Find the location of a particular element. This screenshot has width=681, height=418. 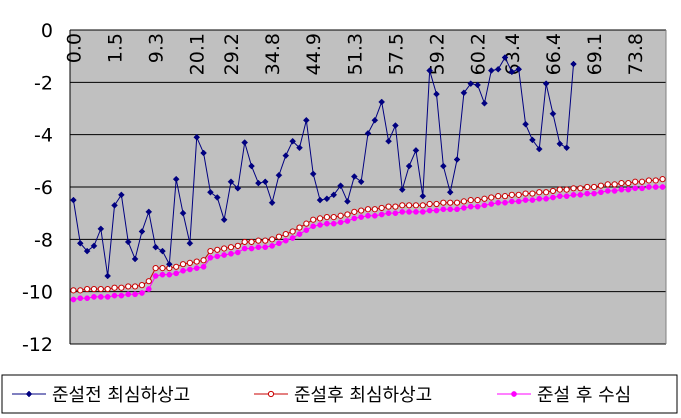

legend: 준설전 최심하상고 준설후 최심하상고 준설 후 수심 is located at coordinates (339, 394).